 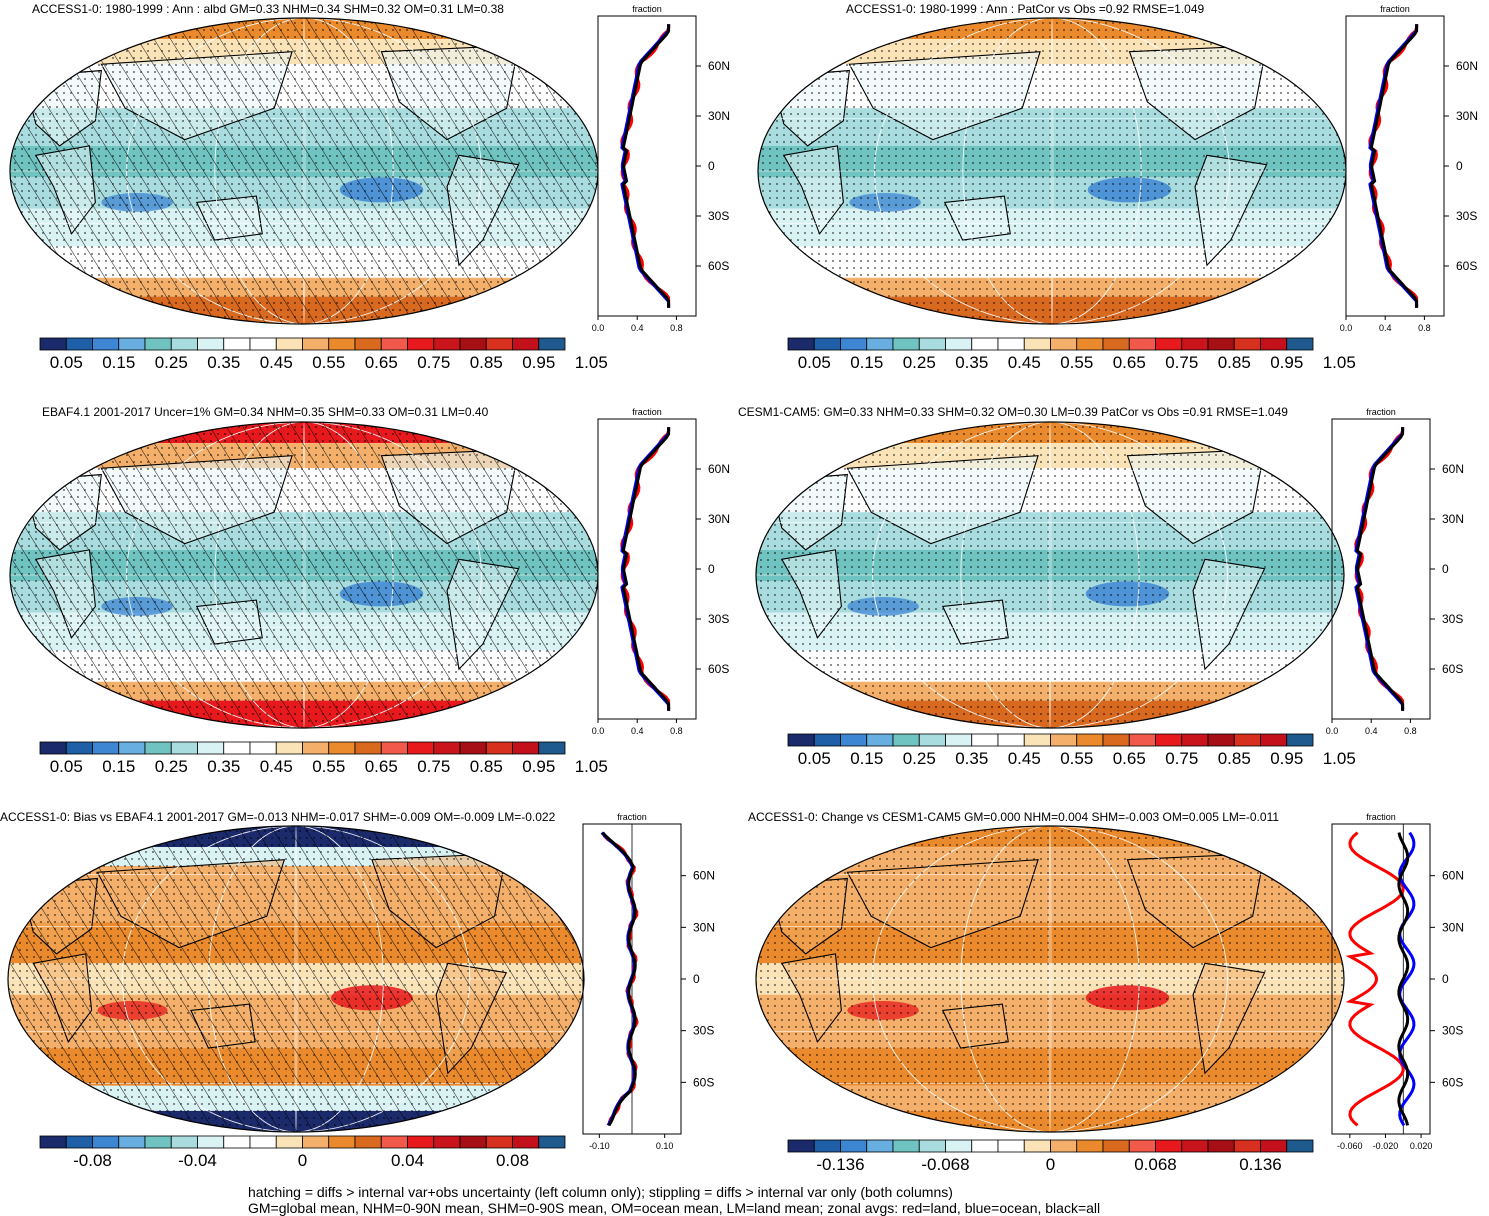 I want to click on map-outline, so click(x=1050, y=979).